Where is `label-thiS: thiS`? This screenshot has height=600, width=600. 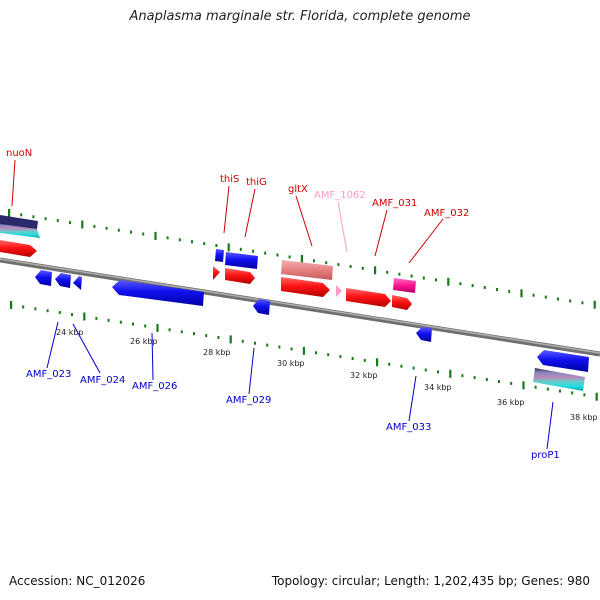 label-thiS: thiS is located at coordinates (229, 179).